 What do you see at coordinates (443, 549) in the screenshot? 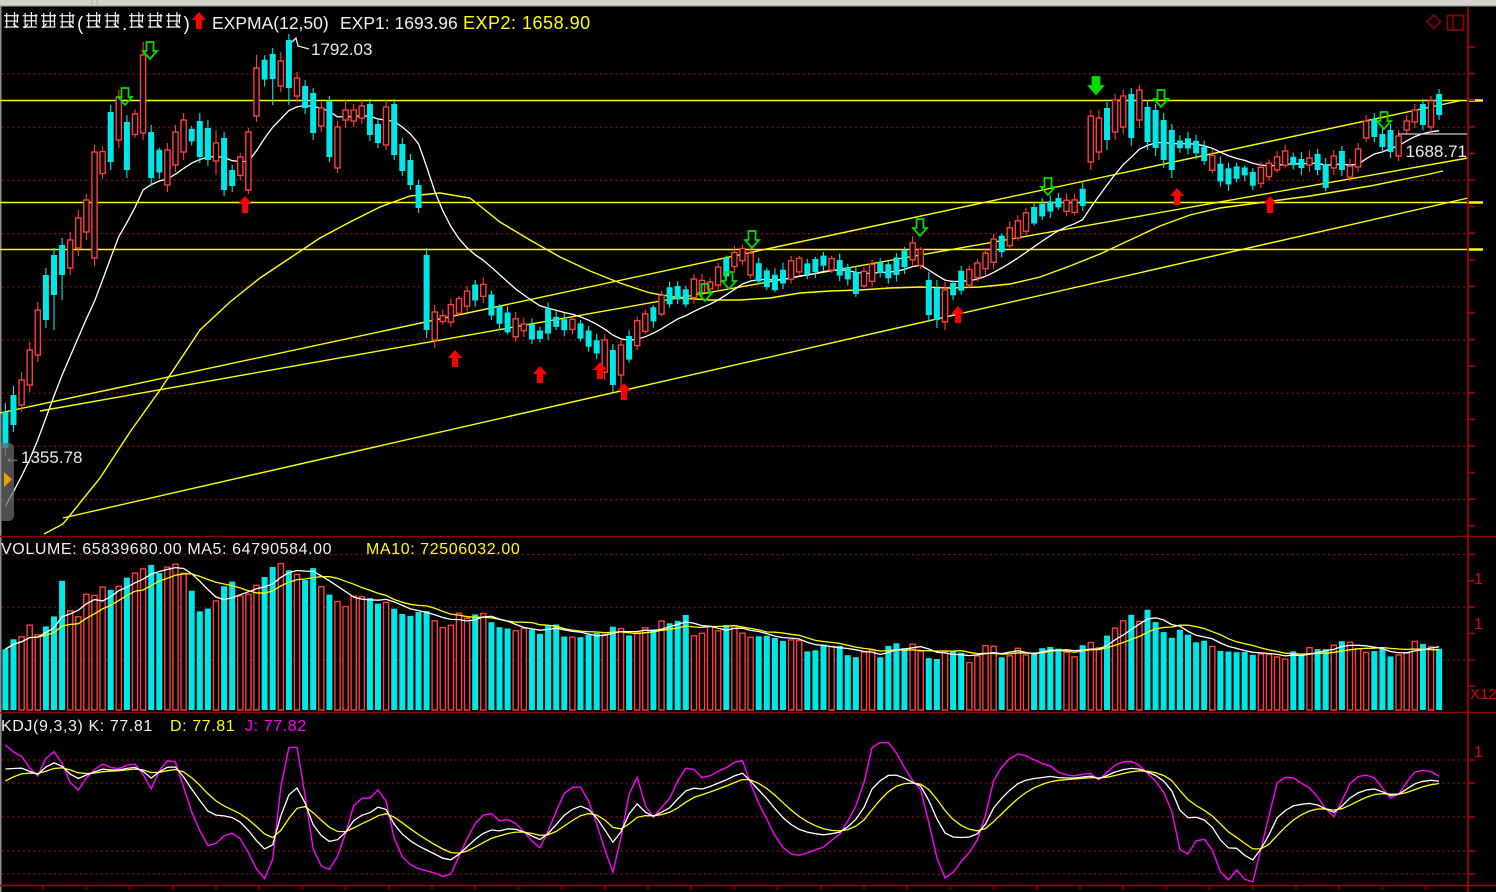
I see `svg-text: MA10: 72506032.00` at bounding box center [443, 549].